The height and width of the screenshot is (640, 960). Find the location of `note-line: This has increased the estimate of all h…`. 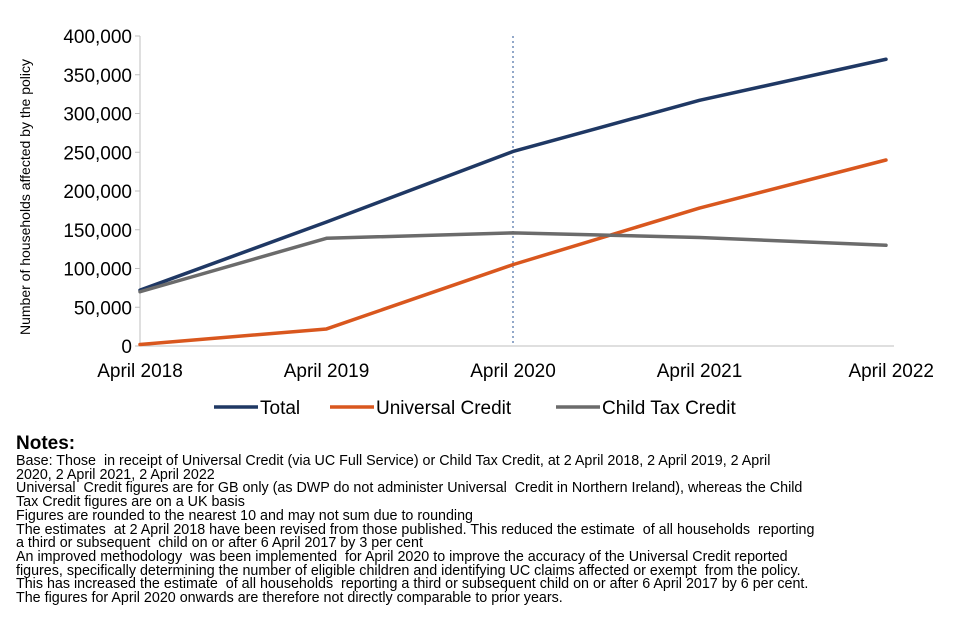

note-line: This has increased the estimate of all h… is located at coordinates (412, 584).